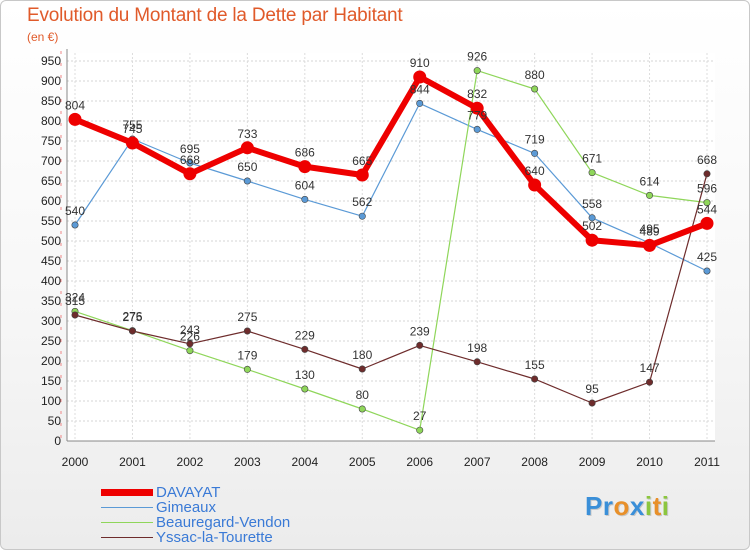  Describe the element at coordinates (51, 121) in the screenshot. I see `y-tick-label: 800` at that location.